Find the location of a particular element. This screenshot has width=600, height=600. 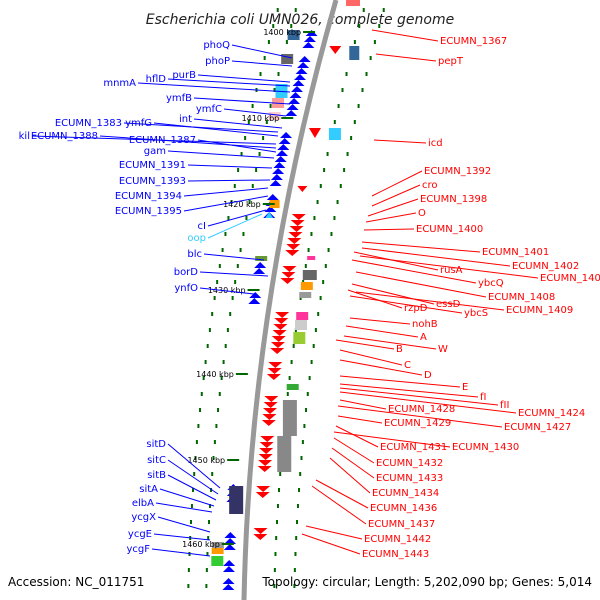

left-gene-label: kil is located at coordinates (24, 136).